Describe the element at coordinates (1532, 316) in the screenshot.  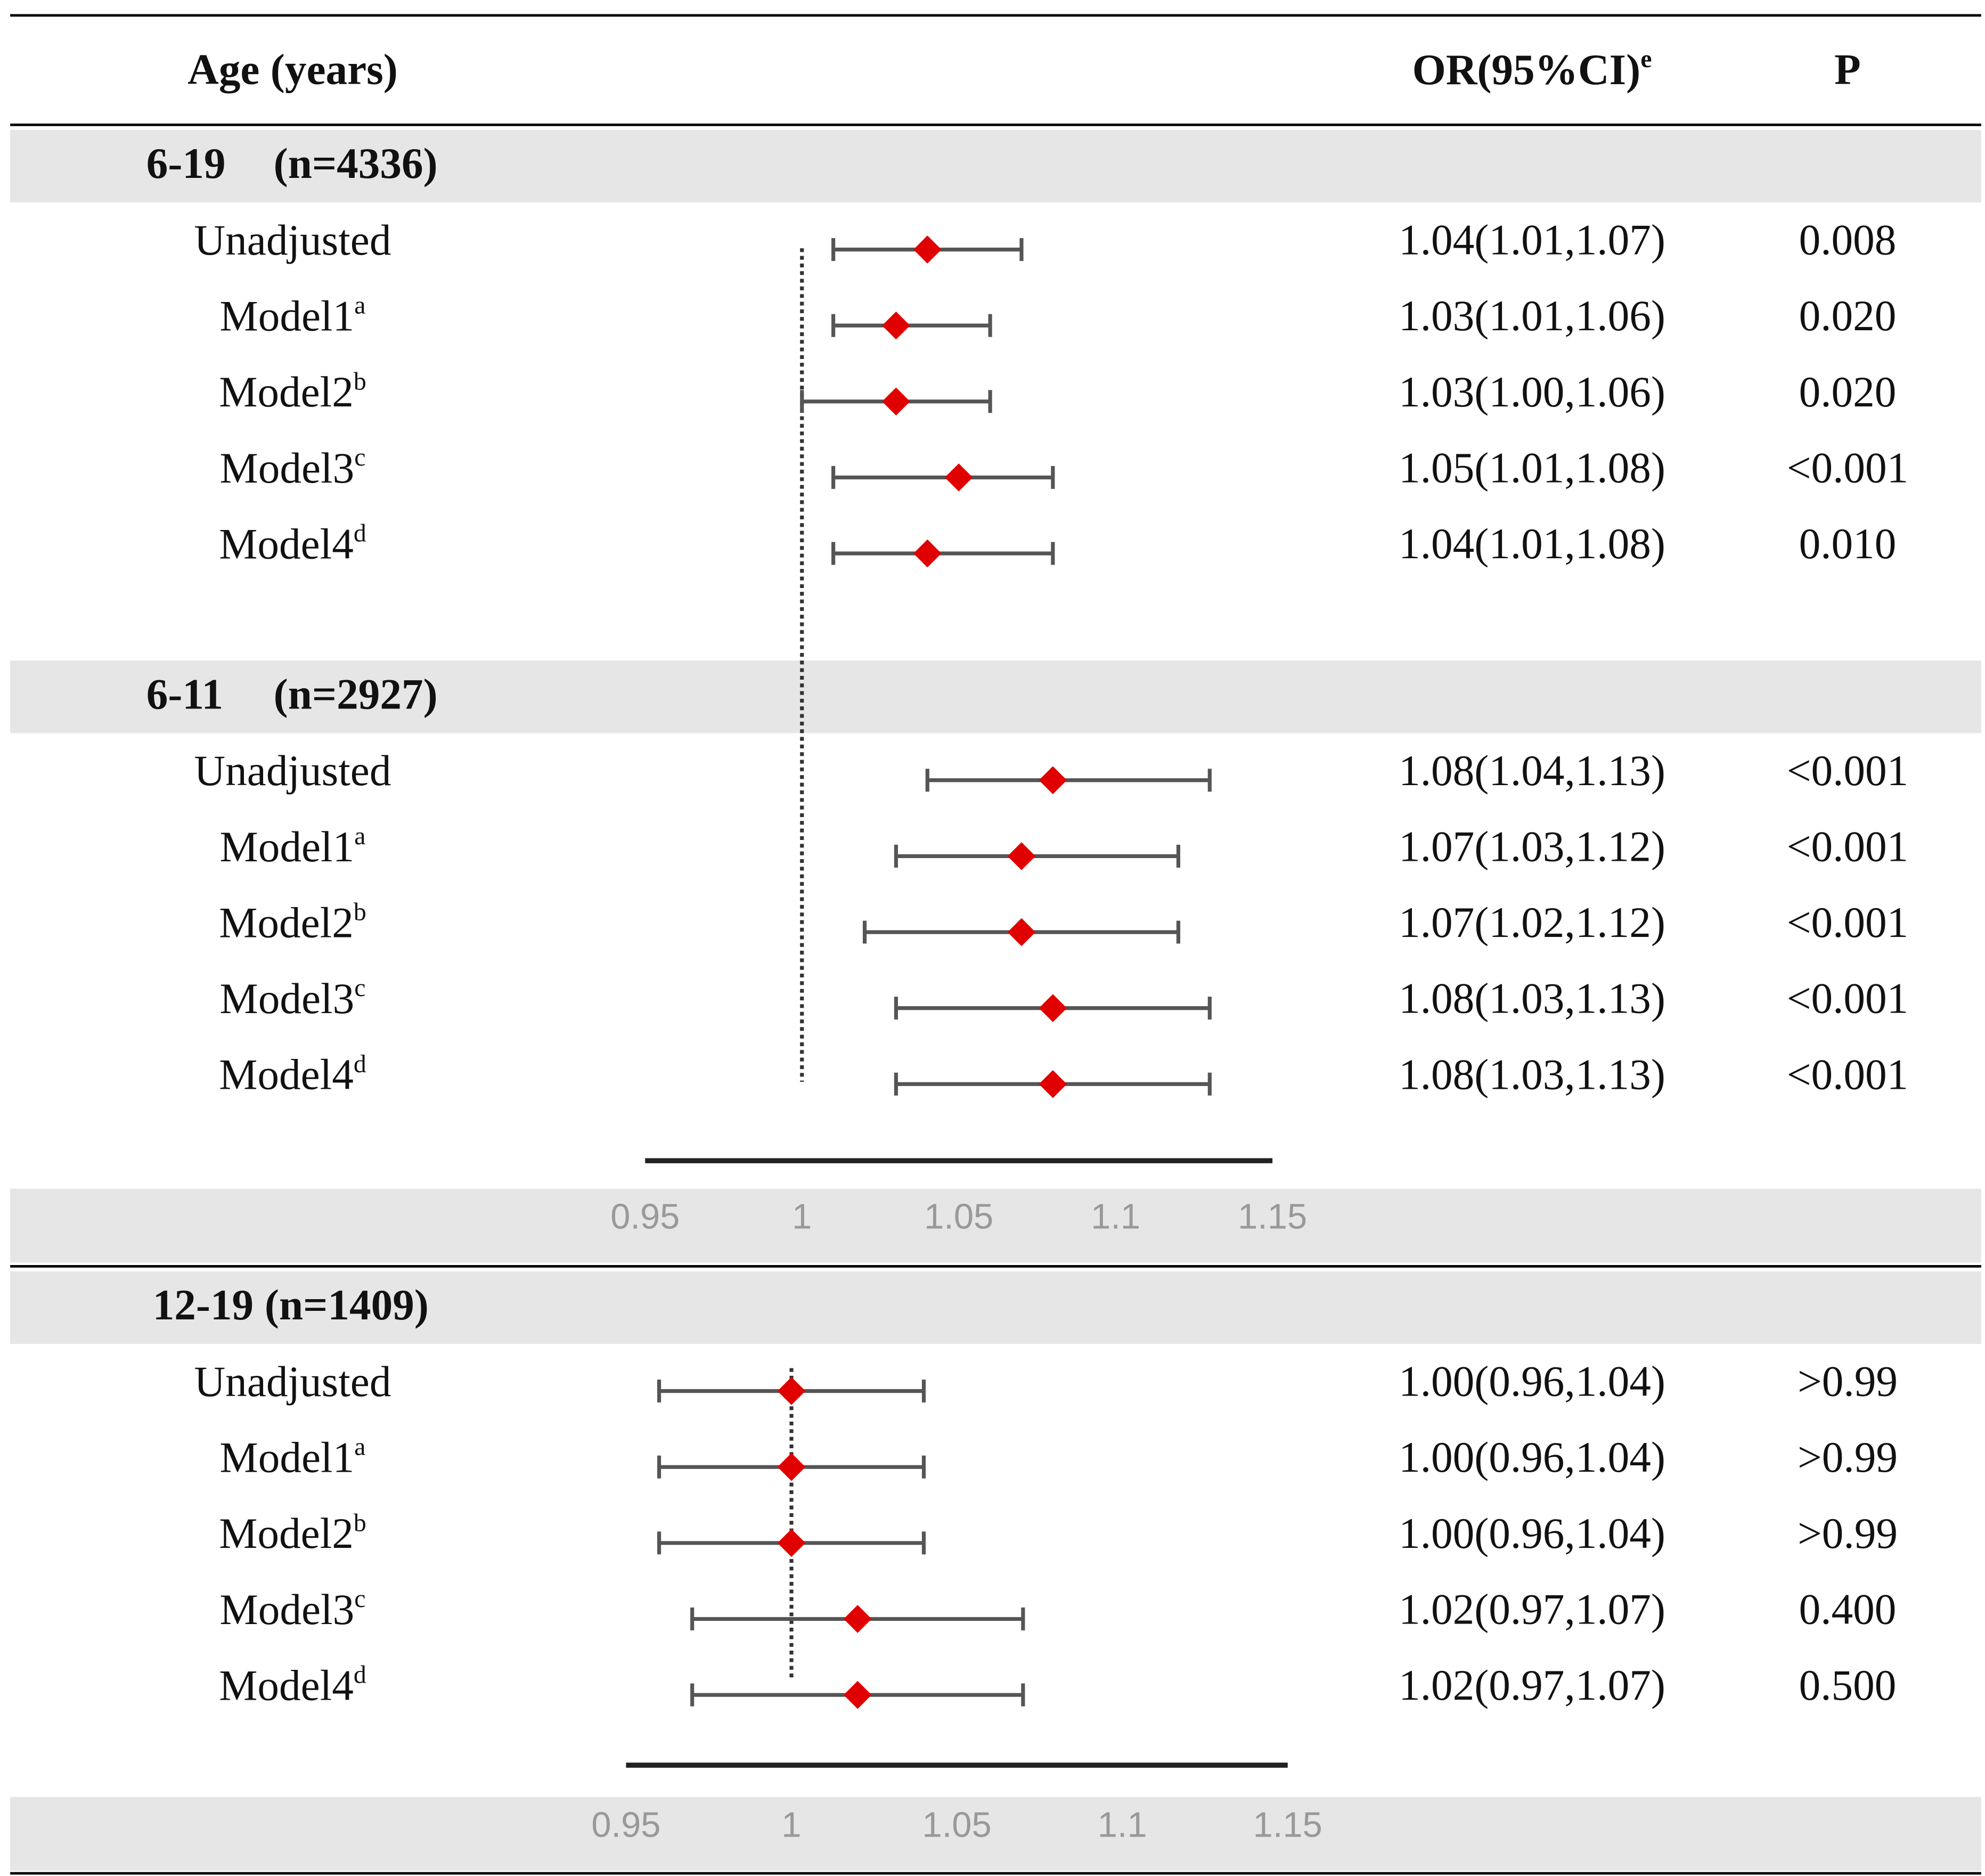
I see `ci-label: 1.03(1.01,1.06)` at that location.